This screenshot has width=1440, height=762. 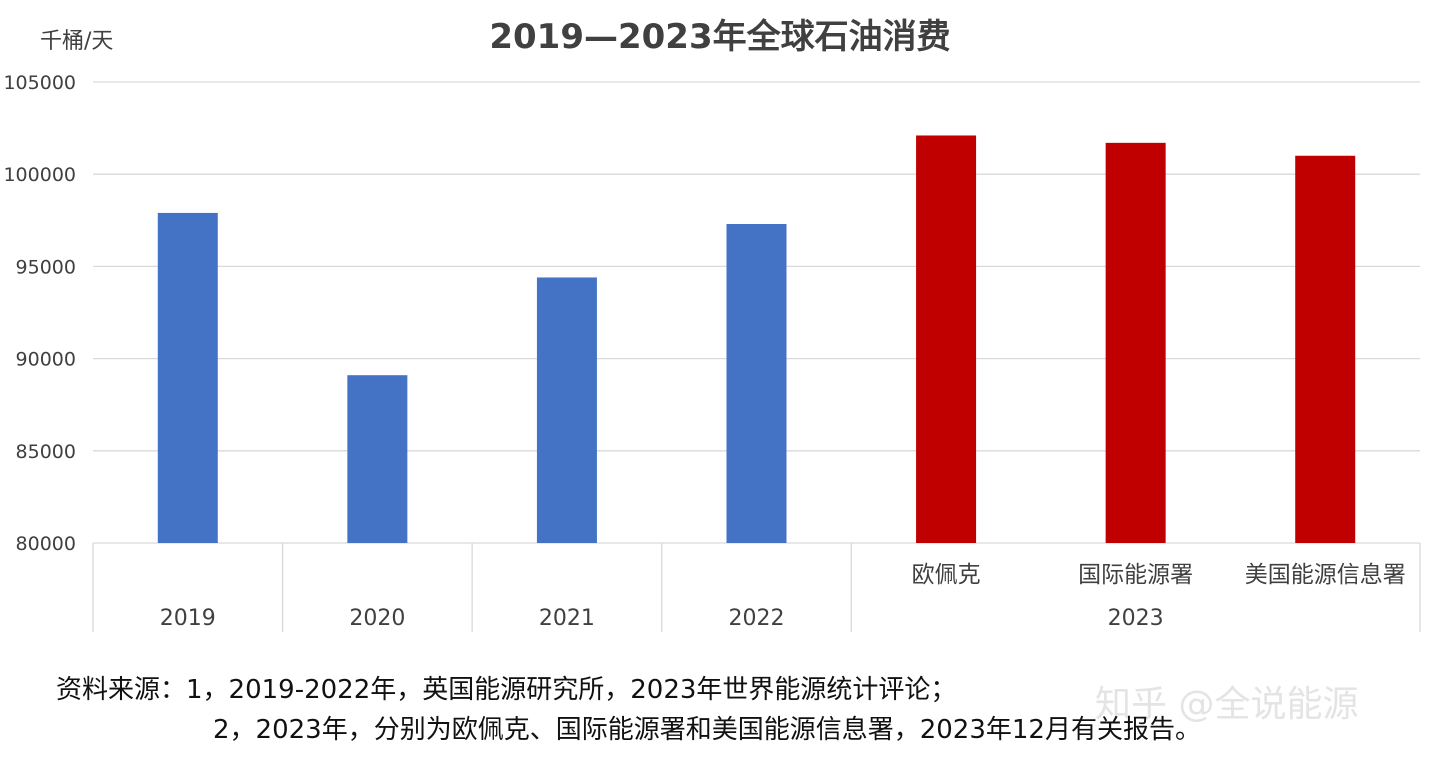 What do you see at coordinates (46, 452) in the screenshot?
I see `y-tick-label: 85000` at bounding box center [46, 452].